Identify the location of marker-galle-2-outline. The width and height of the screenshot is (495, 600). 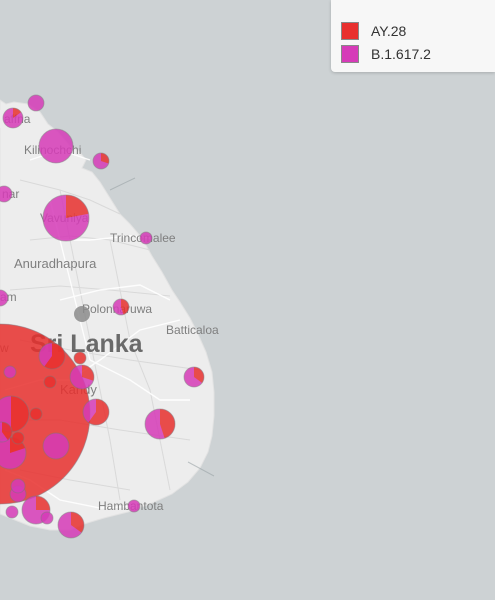
(12, 512).